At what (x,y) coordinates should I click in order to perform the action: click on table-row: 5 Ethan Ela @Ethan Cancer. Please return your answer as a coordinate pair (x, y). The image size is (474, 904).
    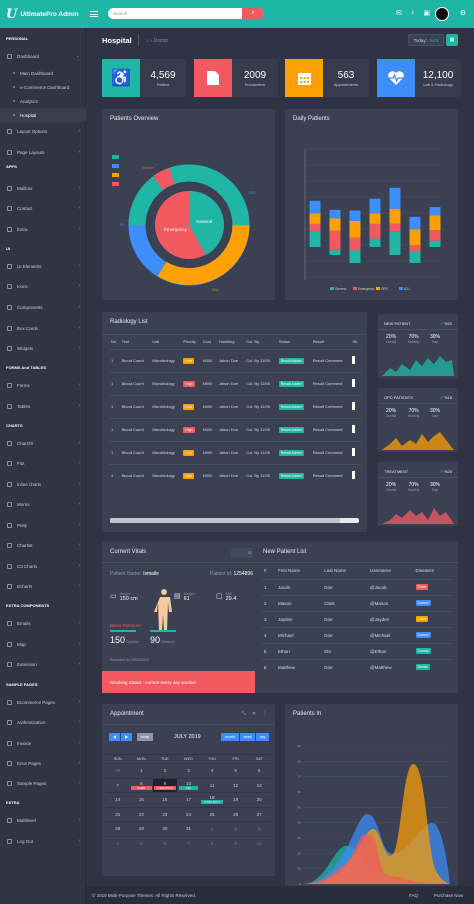
    Looking at the image, I should click on (357, 651).